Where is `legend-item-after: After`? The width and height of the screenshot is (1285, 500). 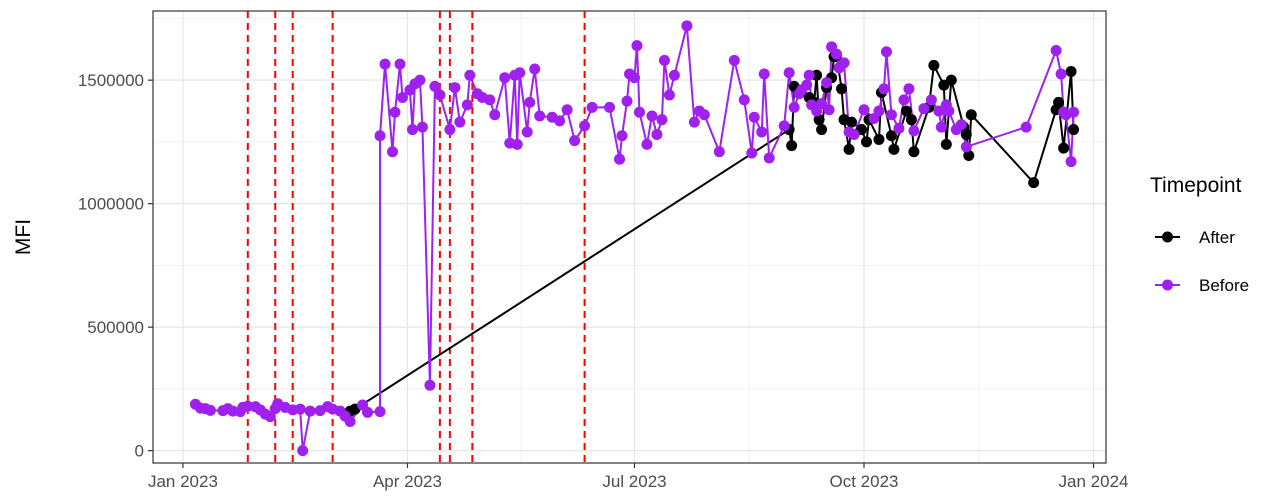 legend-item-after: After is located at coordinates (1195, 237).